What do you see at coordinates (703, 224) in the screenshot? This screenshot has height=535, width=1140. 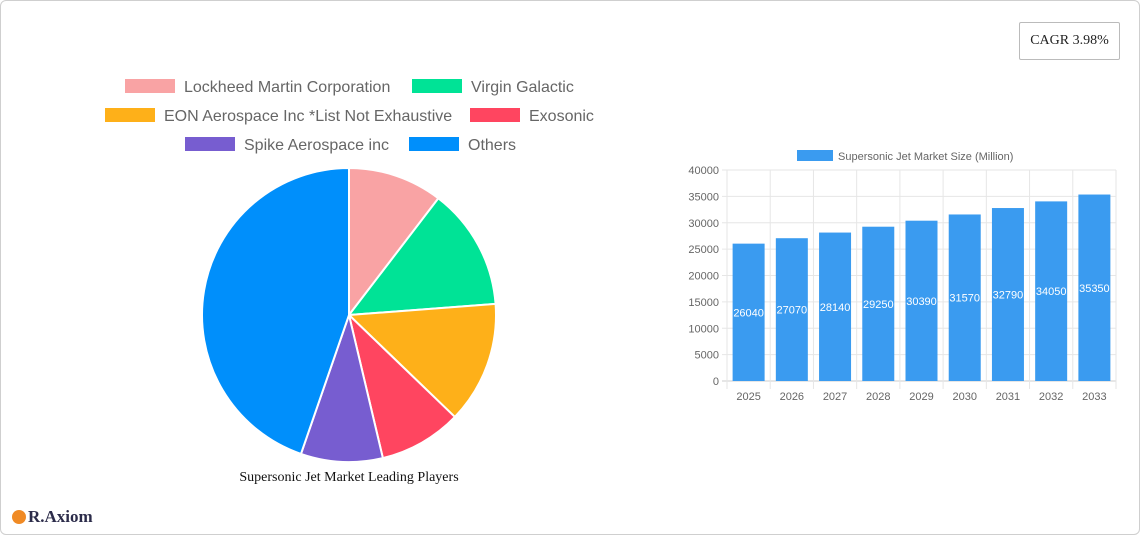 I see `y-tick-label: 30000` at bounding box center [703, 224].